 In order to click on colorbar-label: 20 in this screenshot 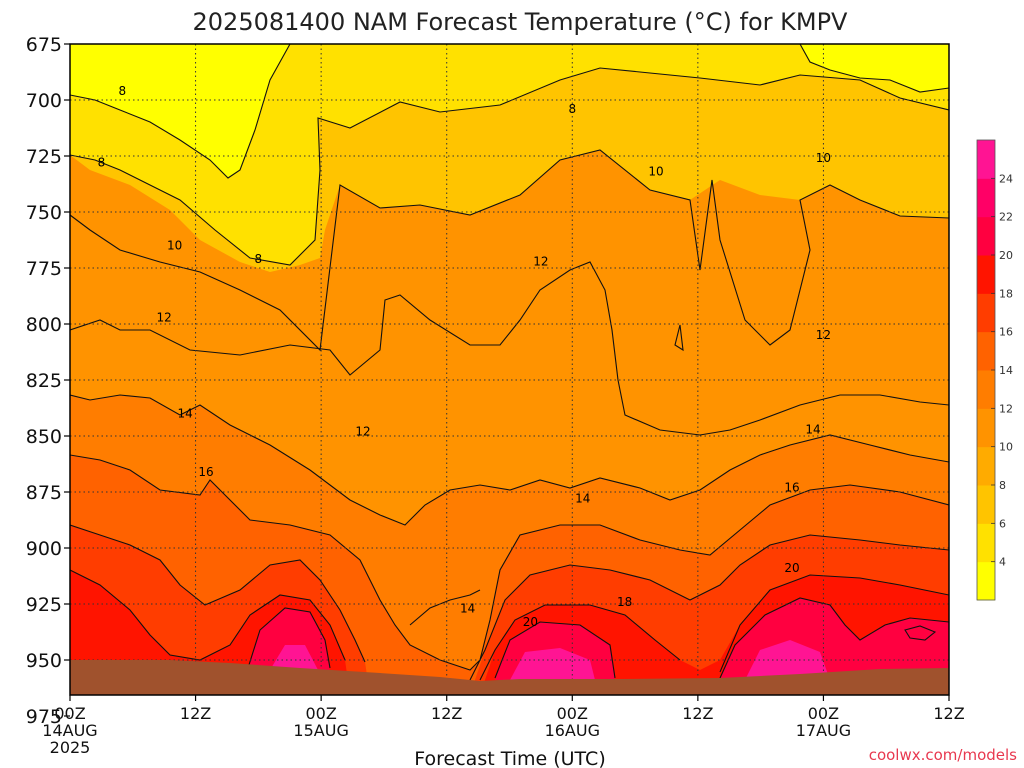, I will do `click(1006, 255)`.